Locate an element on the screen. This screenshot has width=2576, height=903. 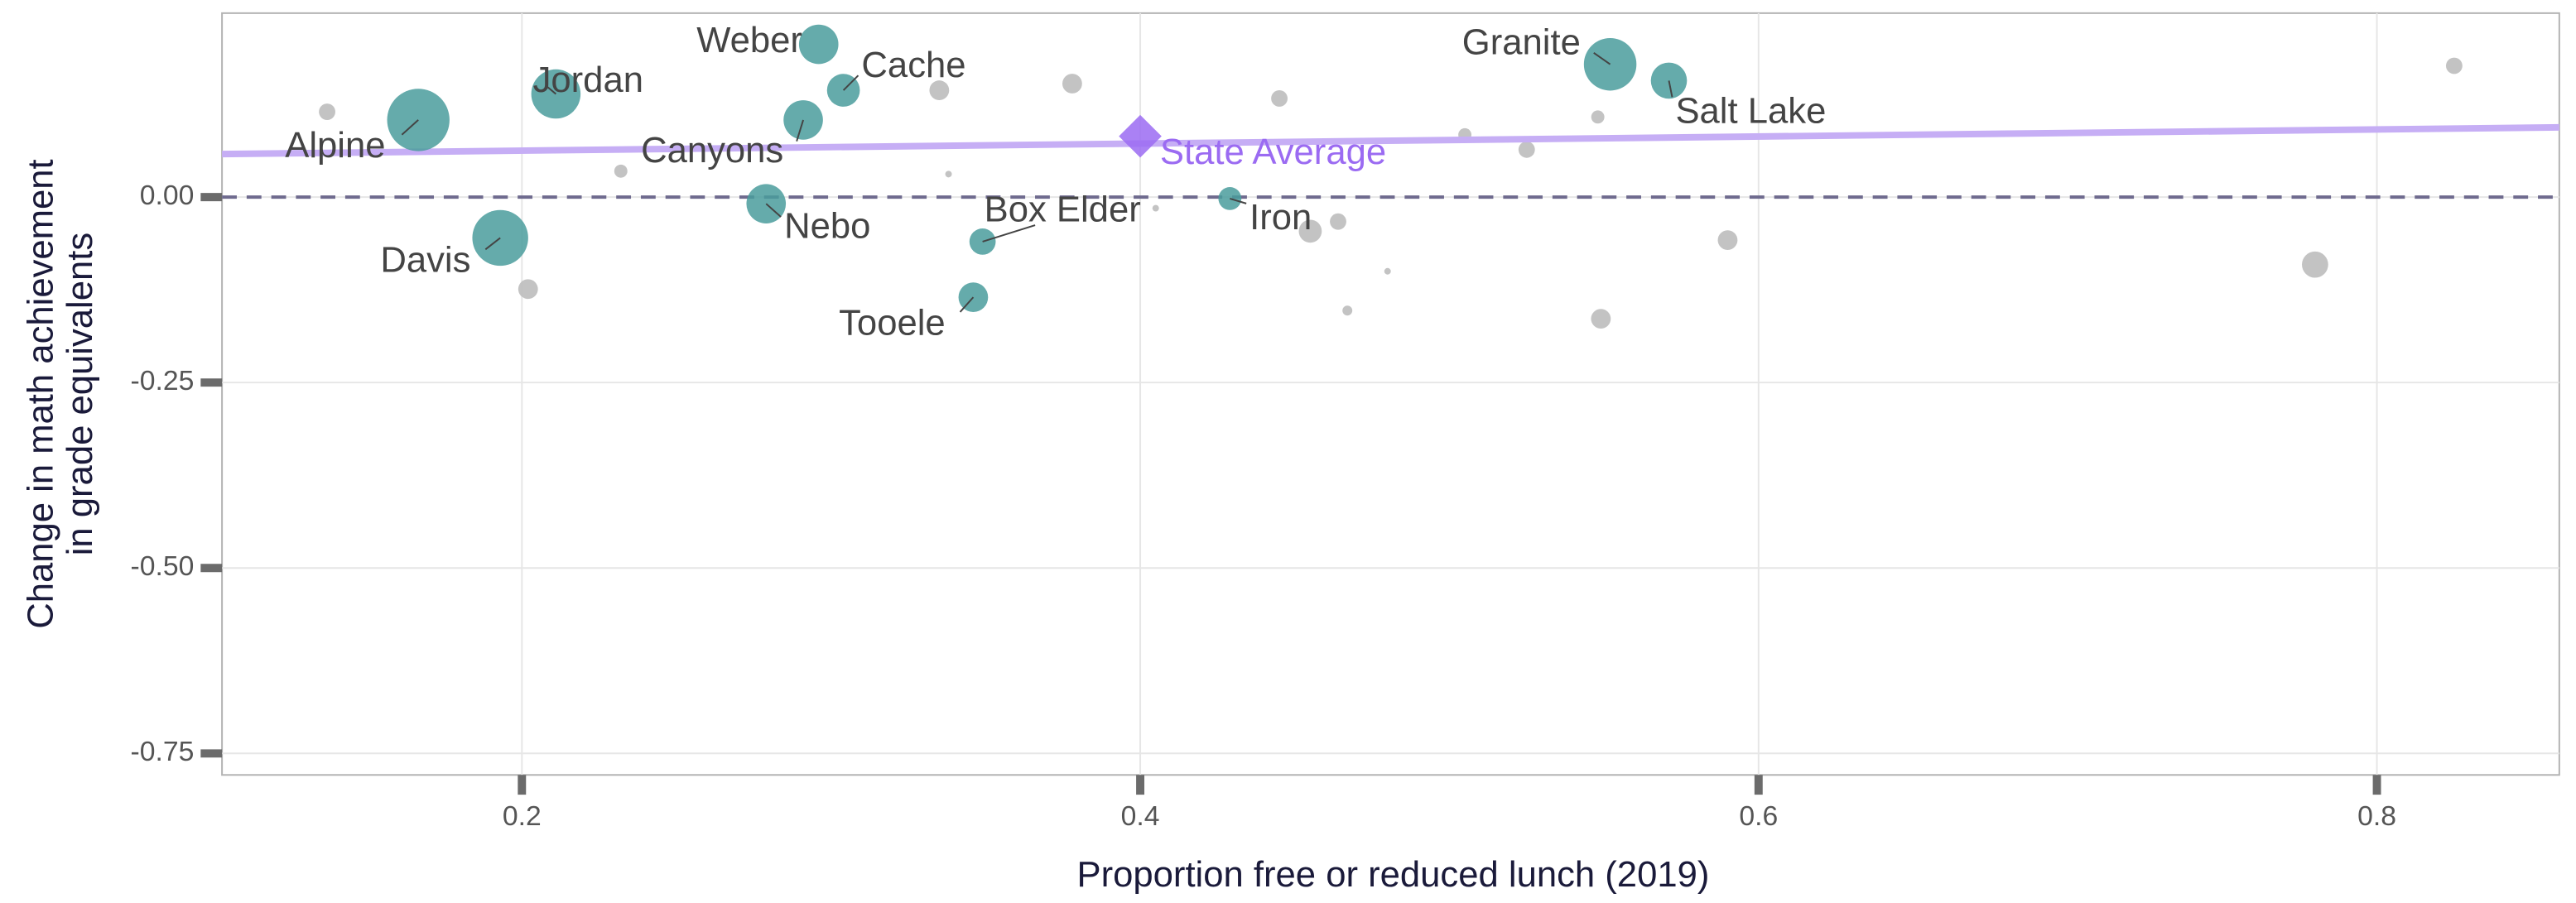
point-label: Jordan is located at coordinates (588, 80).